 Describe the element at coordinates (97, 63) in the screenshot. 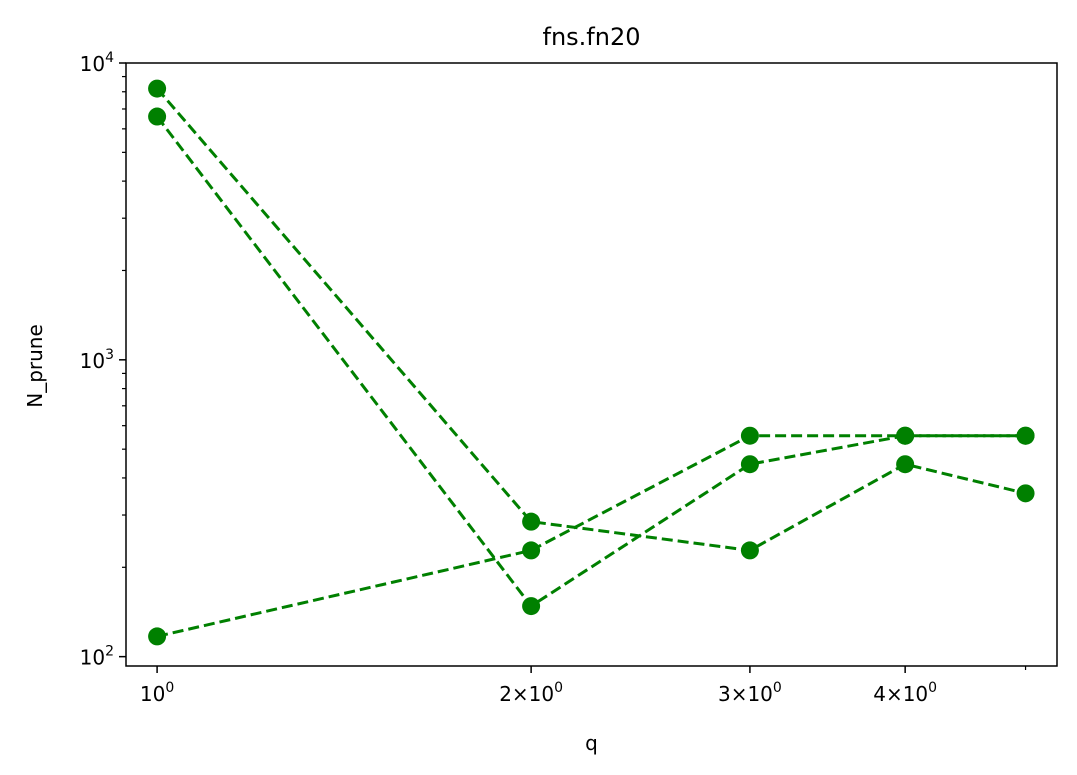

I see `y-tick-label: 10⁴` at that location.